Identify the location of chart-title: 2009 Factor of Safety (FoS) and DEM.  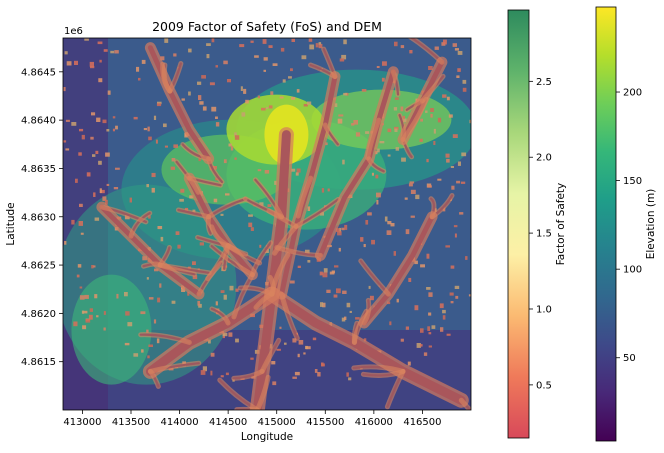
(267, 26).